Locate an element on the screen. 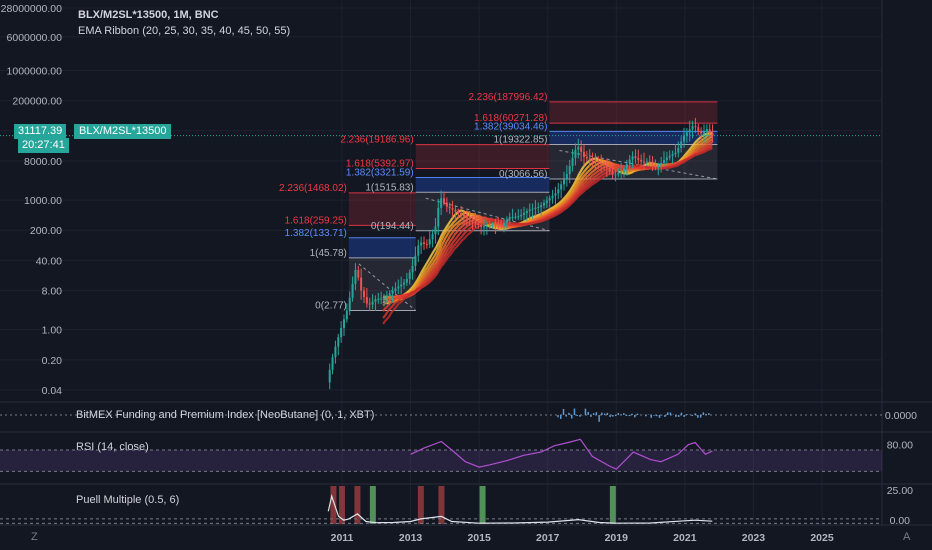 The height and width of the screenshot is (550, 932). puell-line is located at coordinates (520, 508).